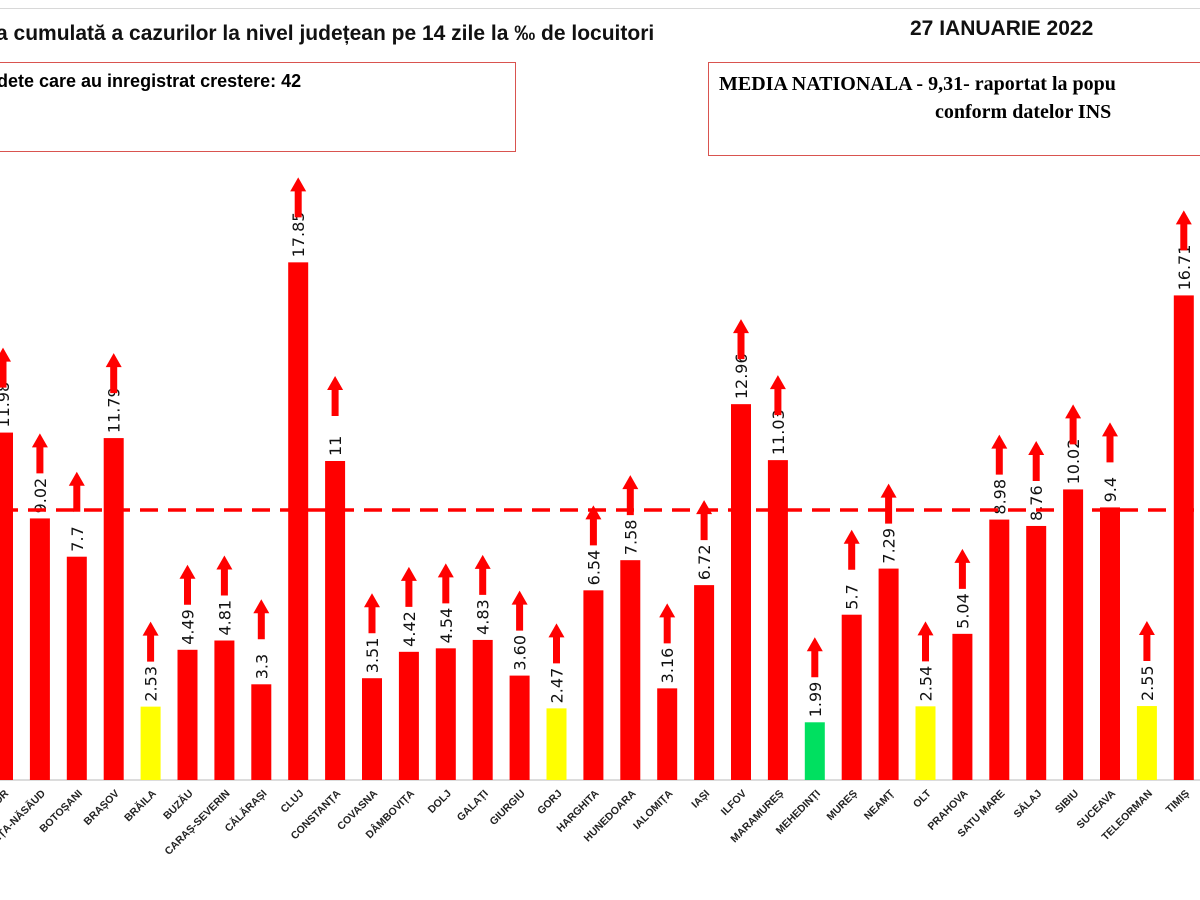 Image resolution: width=1200 pixels, height=900 pixels. I want to click on value-label: 7.58, so click(630, 538).